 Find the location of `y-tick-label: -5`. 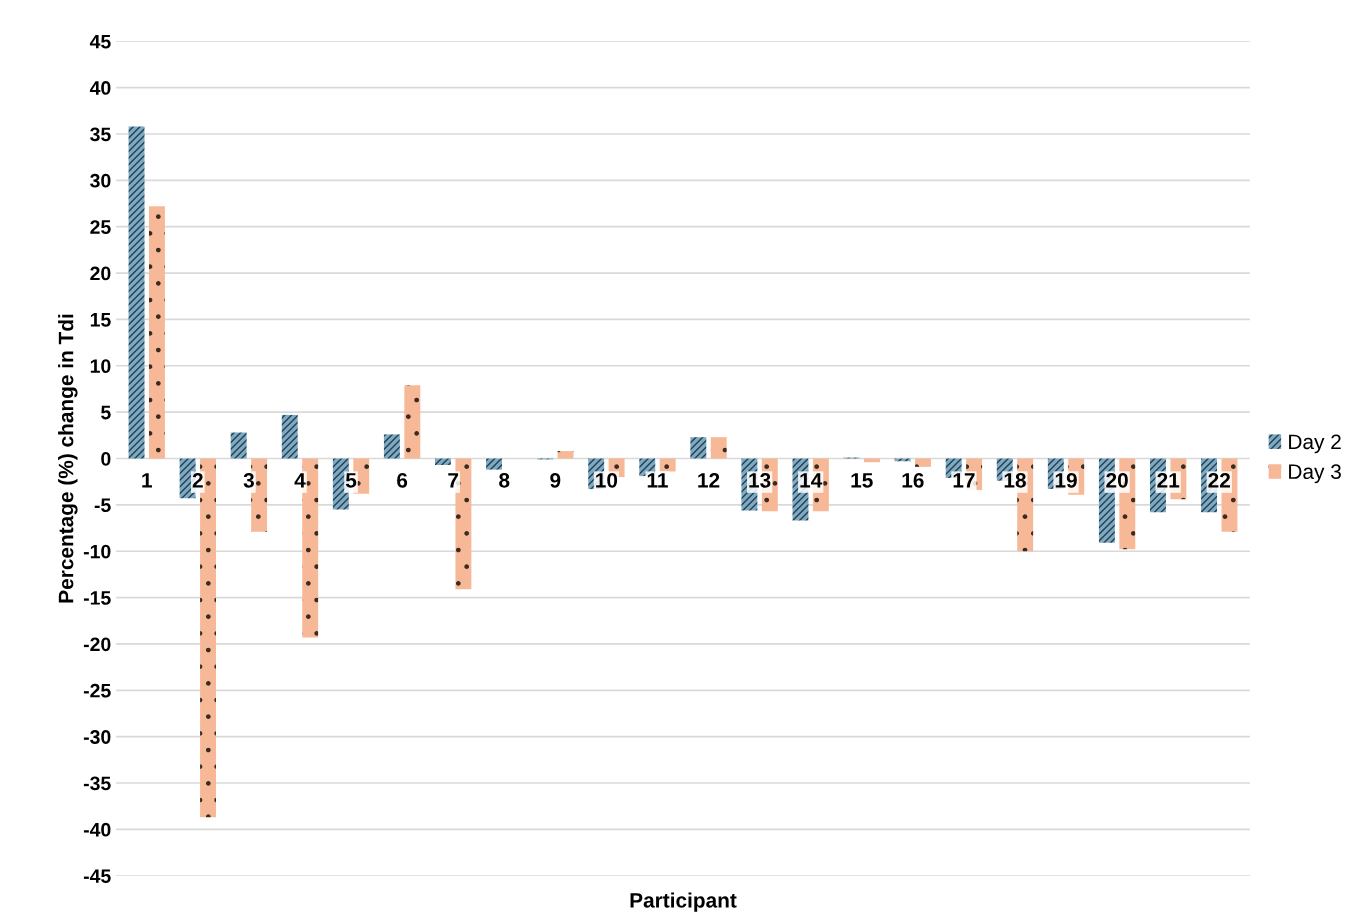

y-tick-label: -5 is located at coordinates (102, 505).